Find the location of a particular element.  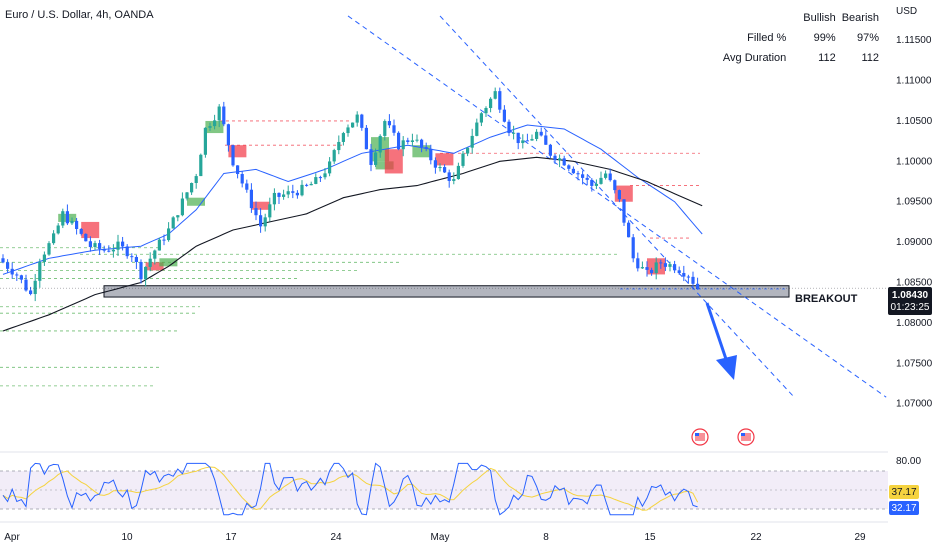

price-tick: 1.10000 is located at coordinates (914, 161).